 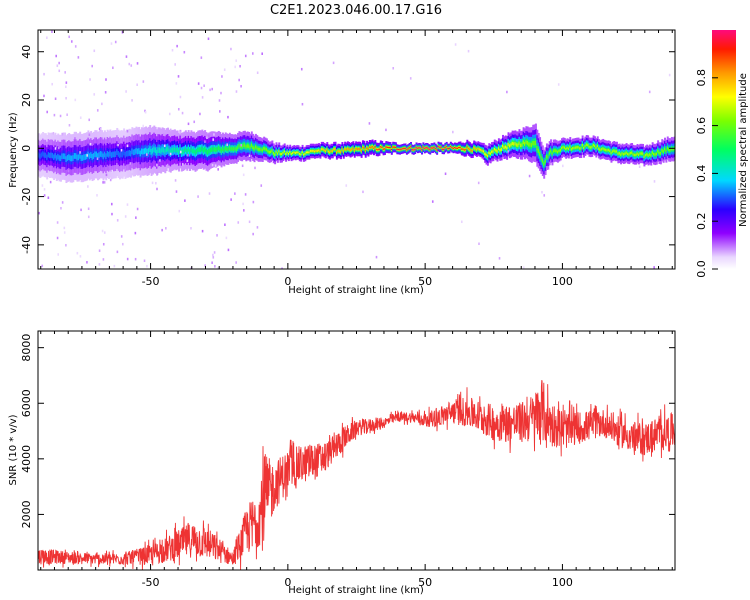 What do you see at coordinates (356, 10) in the screenshot?
I see `figure-title: C2E1.2023.046.00.17.G16` at bounding box center [356, 10].